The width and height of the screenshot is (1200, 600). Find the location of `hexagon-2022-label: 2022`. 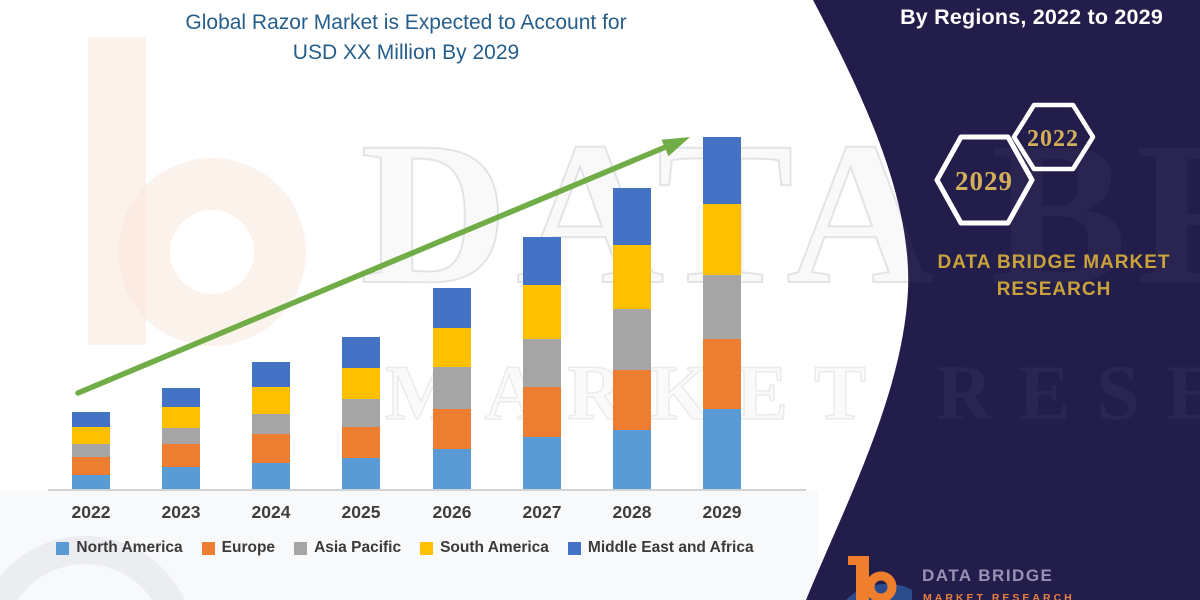

hexagon-2022-label: 2022 is located at coordinates (1053, 139).